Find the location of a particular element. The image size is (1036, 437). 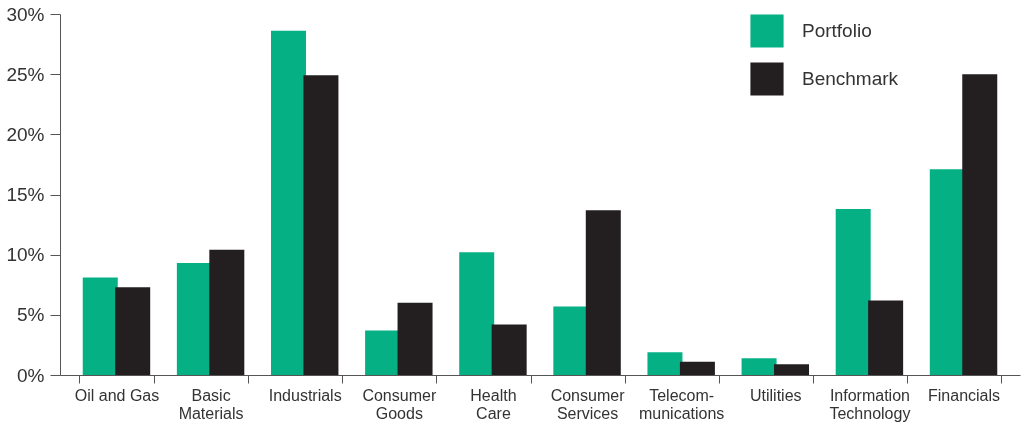

y-tick-label: 0% is located at coordinates (31, 375).